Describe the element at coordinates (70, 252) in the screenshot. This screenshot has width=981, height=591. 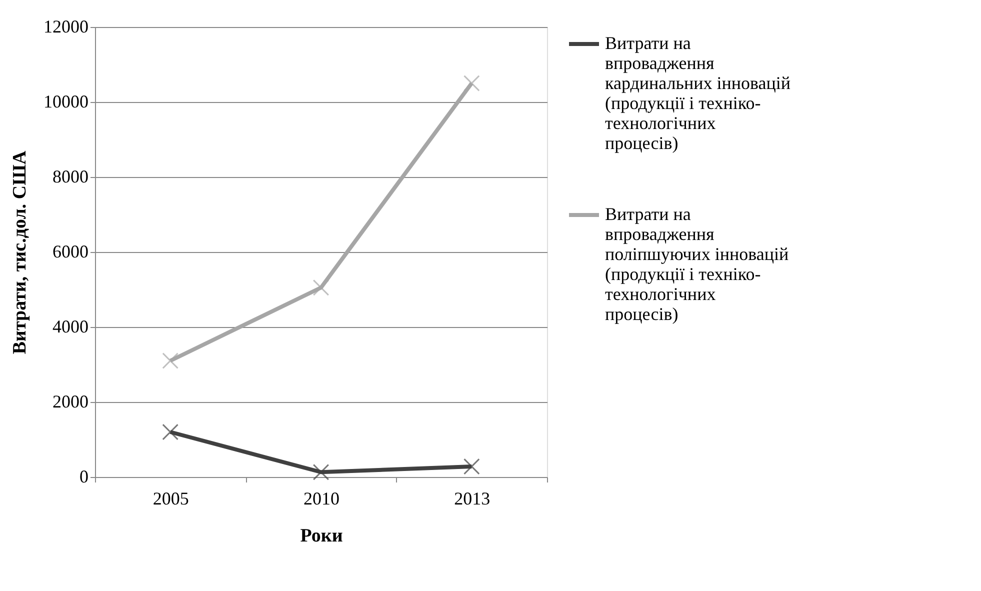
I see `y-tick-label: 6000` at that location.